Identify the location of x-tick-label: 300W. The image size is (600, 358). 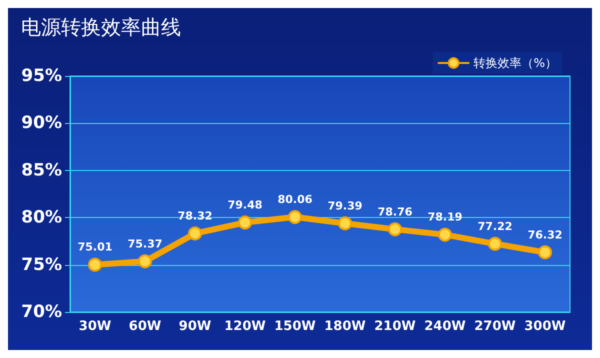
(545, 326).